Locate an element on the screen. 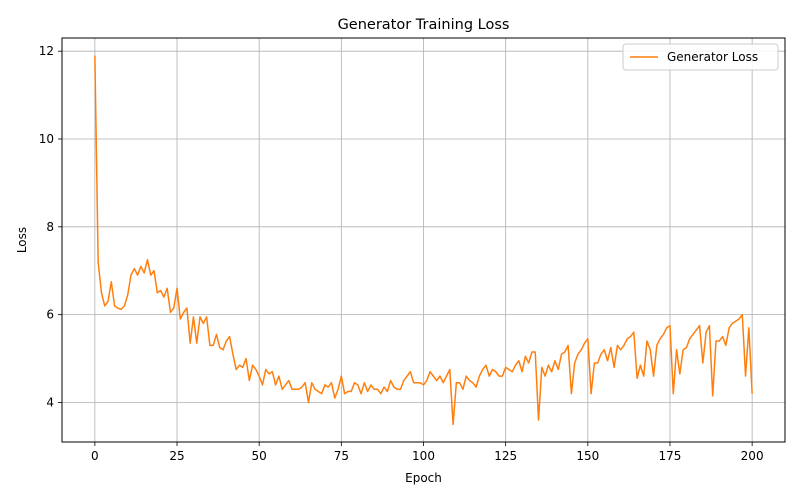 This screenshot has height=500, width=800. x-tick-label: 150 is located at coordinates (587, 456).